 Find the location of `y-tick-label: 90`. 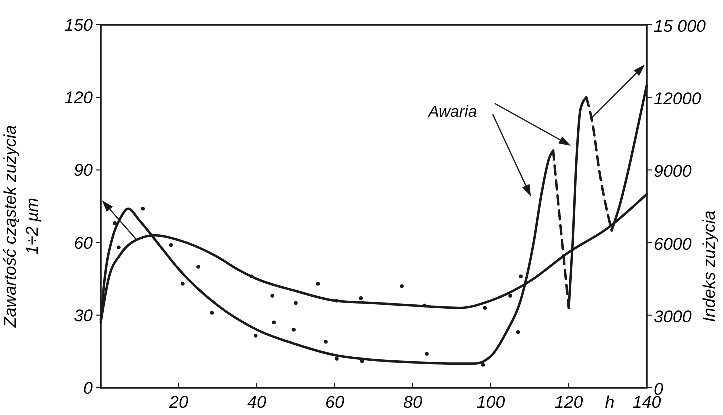

y-tick-label: 90 is located at coordinates (84, 170).